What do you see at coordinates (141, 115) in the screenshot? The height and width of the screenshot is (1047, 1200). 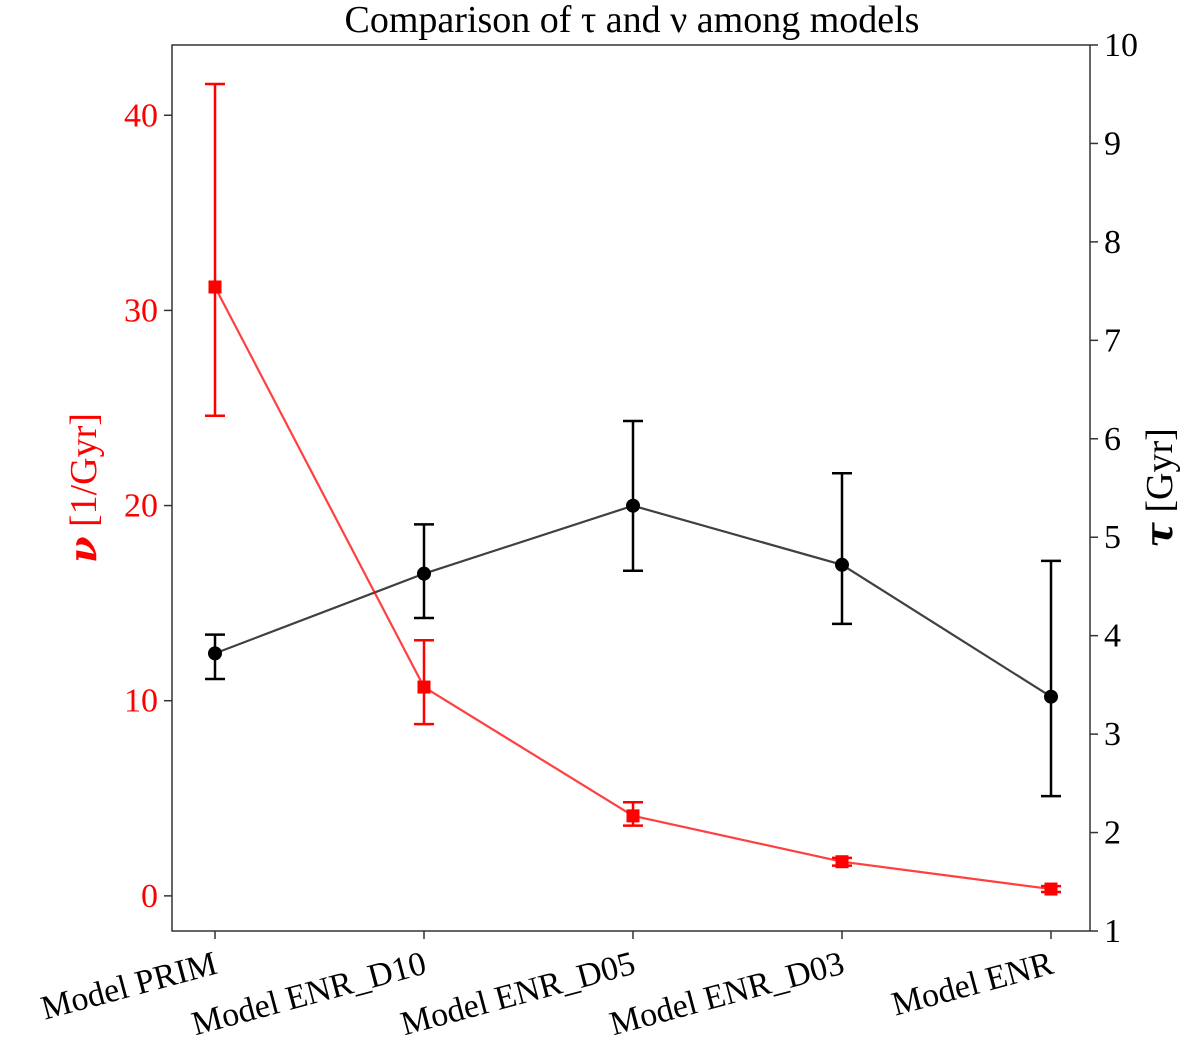 I see `left-tick-label: 40` at bounding box center [141, 115].